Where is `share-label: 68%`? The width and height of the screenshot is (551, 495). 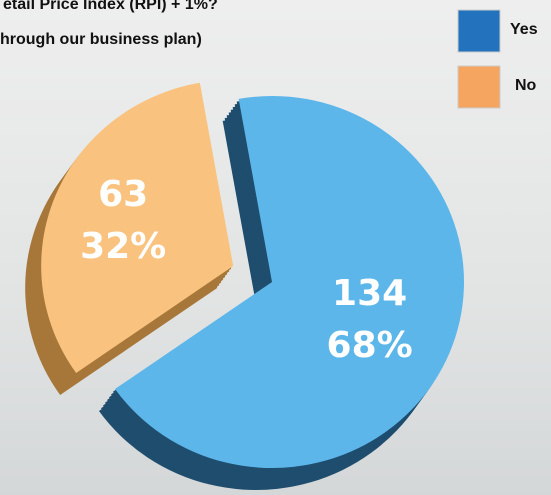 share-label: 68% is located at coordinates (370, 345).